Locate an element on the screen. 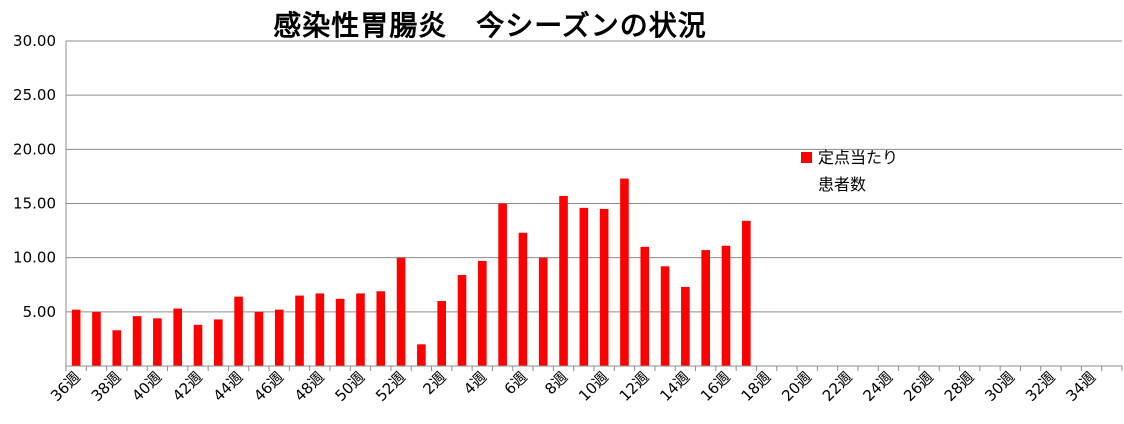  y-tick-label: 20.00 is located at coordinates (34, 149).